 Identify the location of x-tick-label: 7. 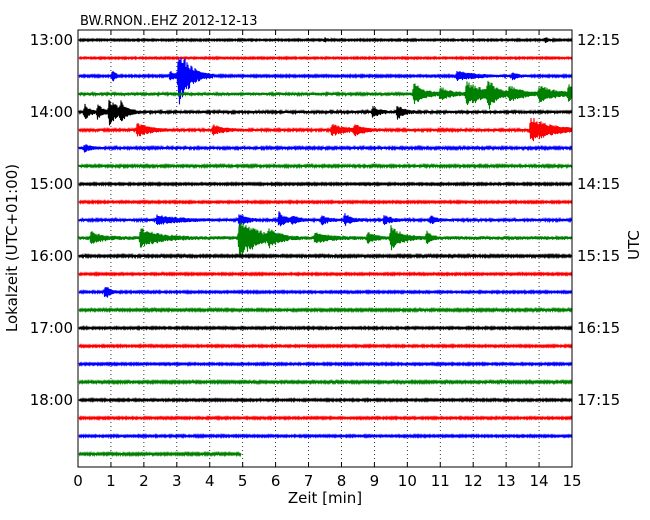
(309, 481).